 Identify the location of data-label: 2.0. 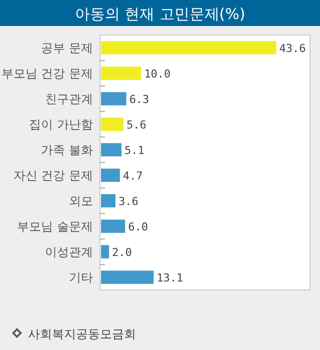
(122, 252).